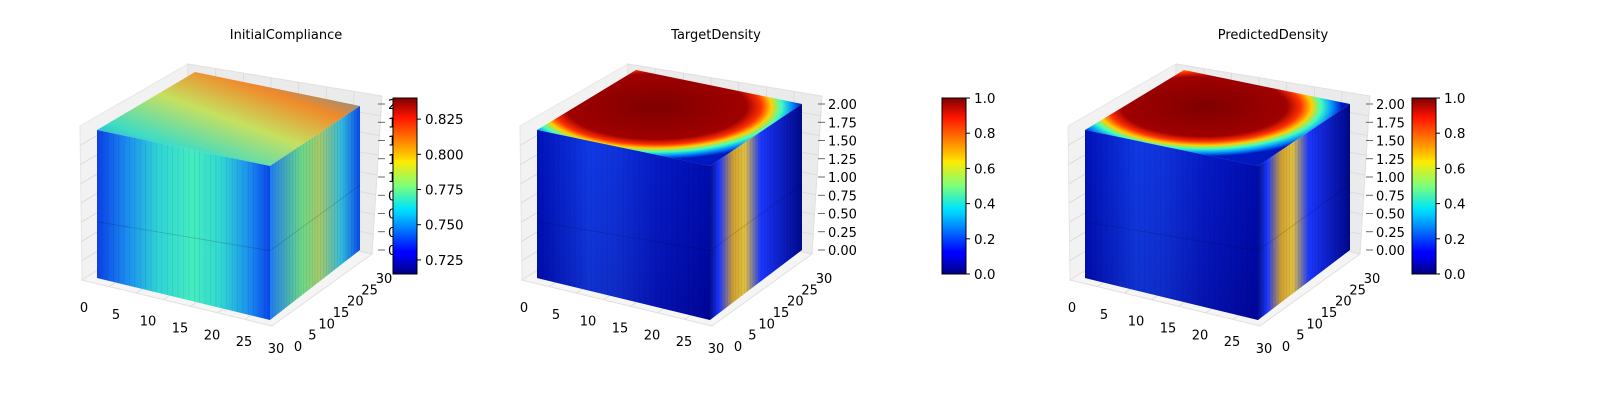 The image size is (1600, 400). What do you see at coordinates (444, 191) in the screenshot?
I see `colorbar-tick-label: 0.775` at bounding box center [444, 191].